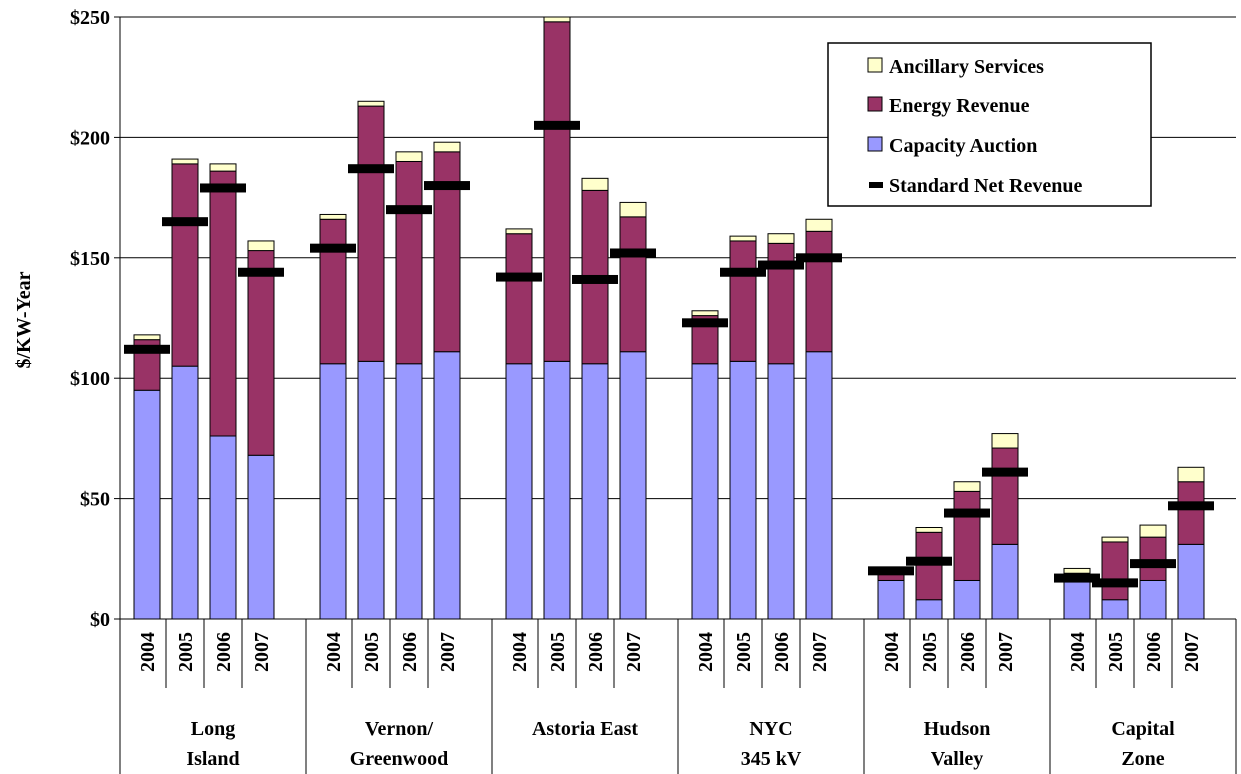 The image size is (1241, 774). Describe the element at coordinates (399, 729) in the screenshot. I see `x-category-label: Vernon/` at that location.